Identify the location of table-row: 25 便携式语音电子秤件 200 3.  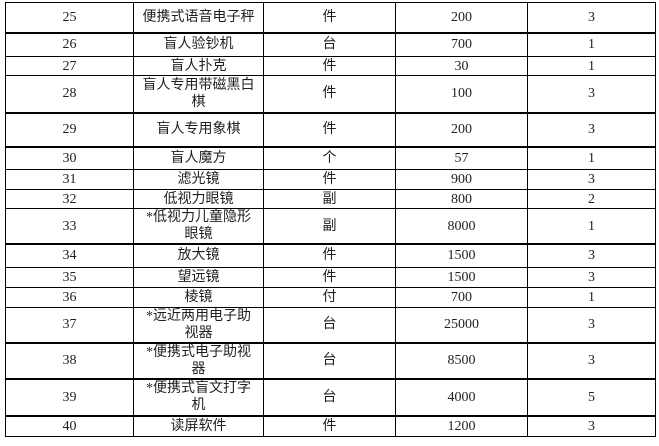
(330, 18).